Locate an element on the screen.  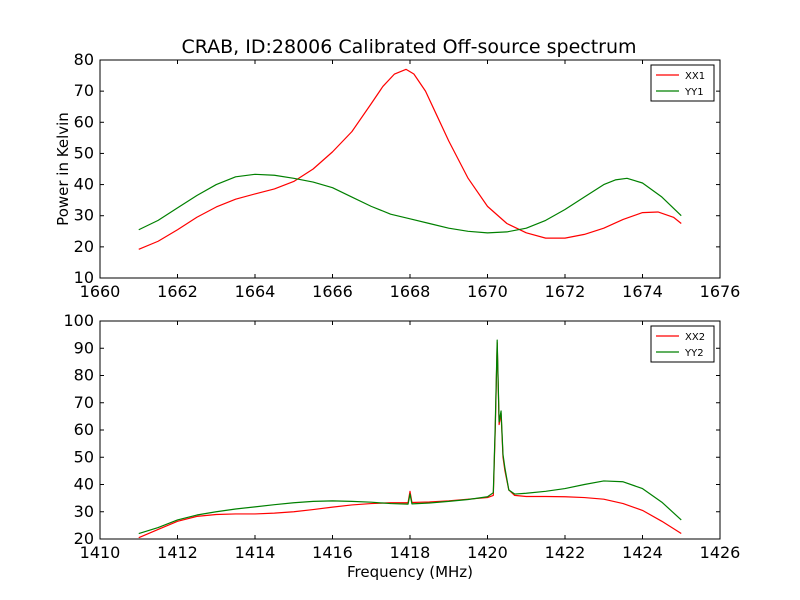
y-tick-label: 90 is located at coordinates (84, 347).